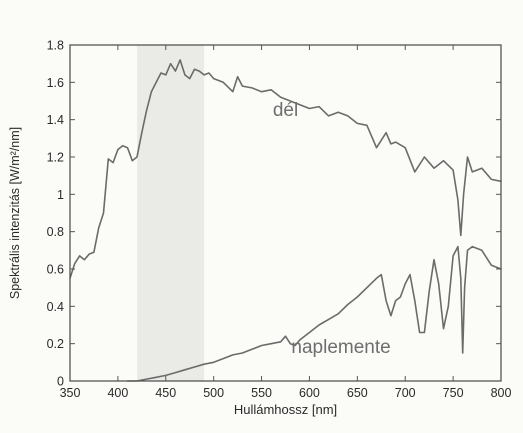 The height and width of the screenshot is (433, 523). Describe the element at coordinates (70, 393) in the screenshot. I see `x-tick-label: 350` at that location.